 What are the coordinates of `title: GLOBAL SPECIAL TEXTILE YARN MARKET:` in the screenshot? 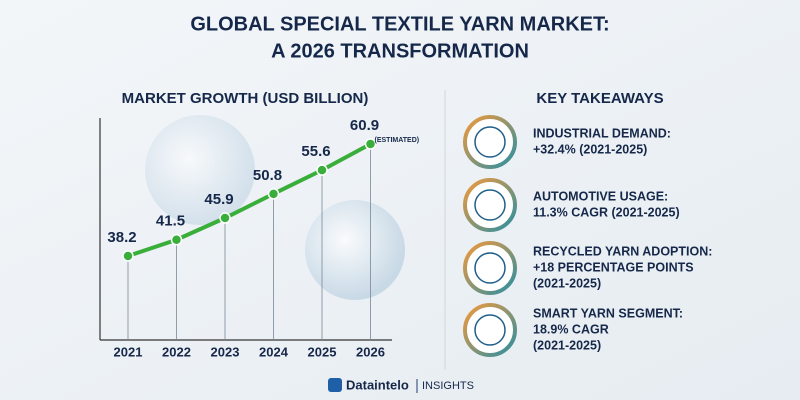 It's located at (399, 24).